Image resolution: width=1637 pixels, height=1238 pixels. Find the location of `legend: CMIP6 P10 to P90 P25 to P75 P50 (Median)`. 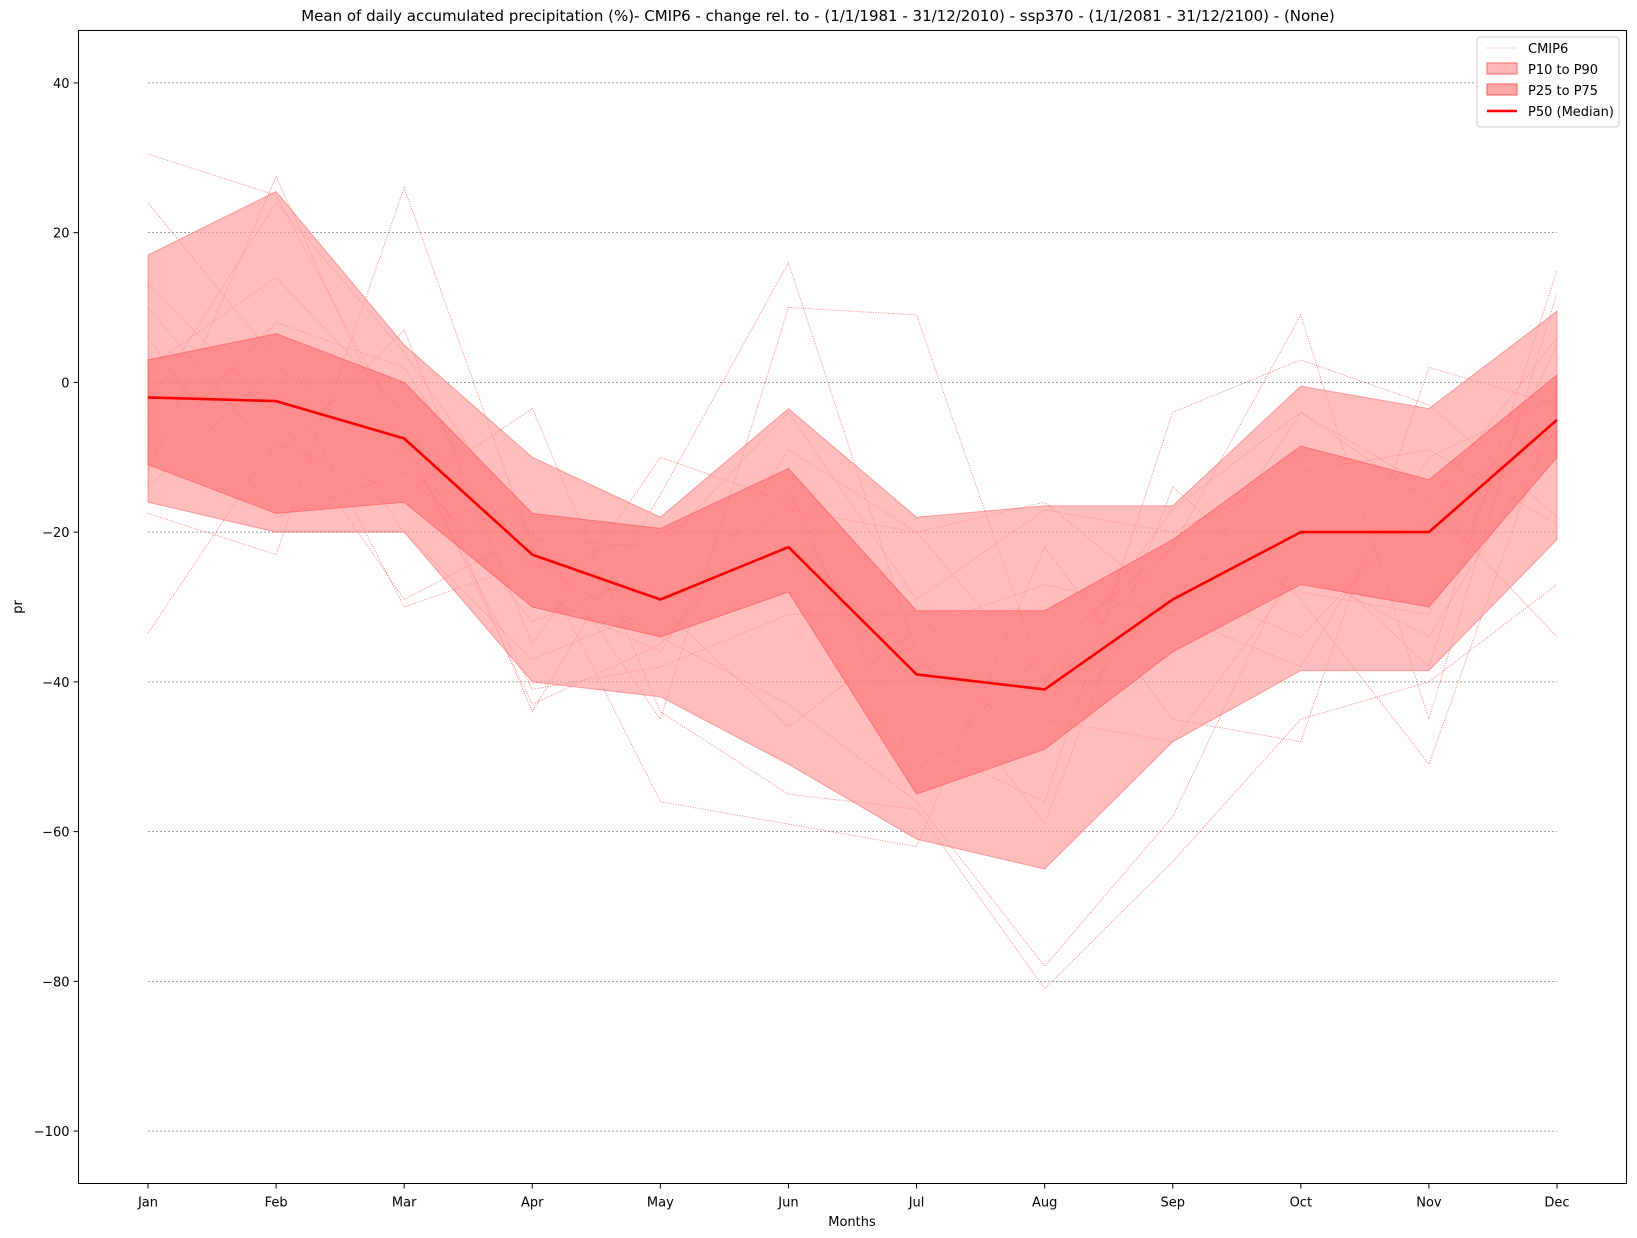

legend: CMIP6 P10 to P90 P25 to P75 P50 (Median) is located at coordinates (1548, 82).